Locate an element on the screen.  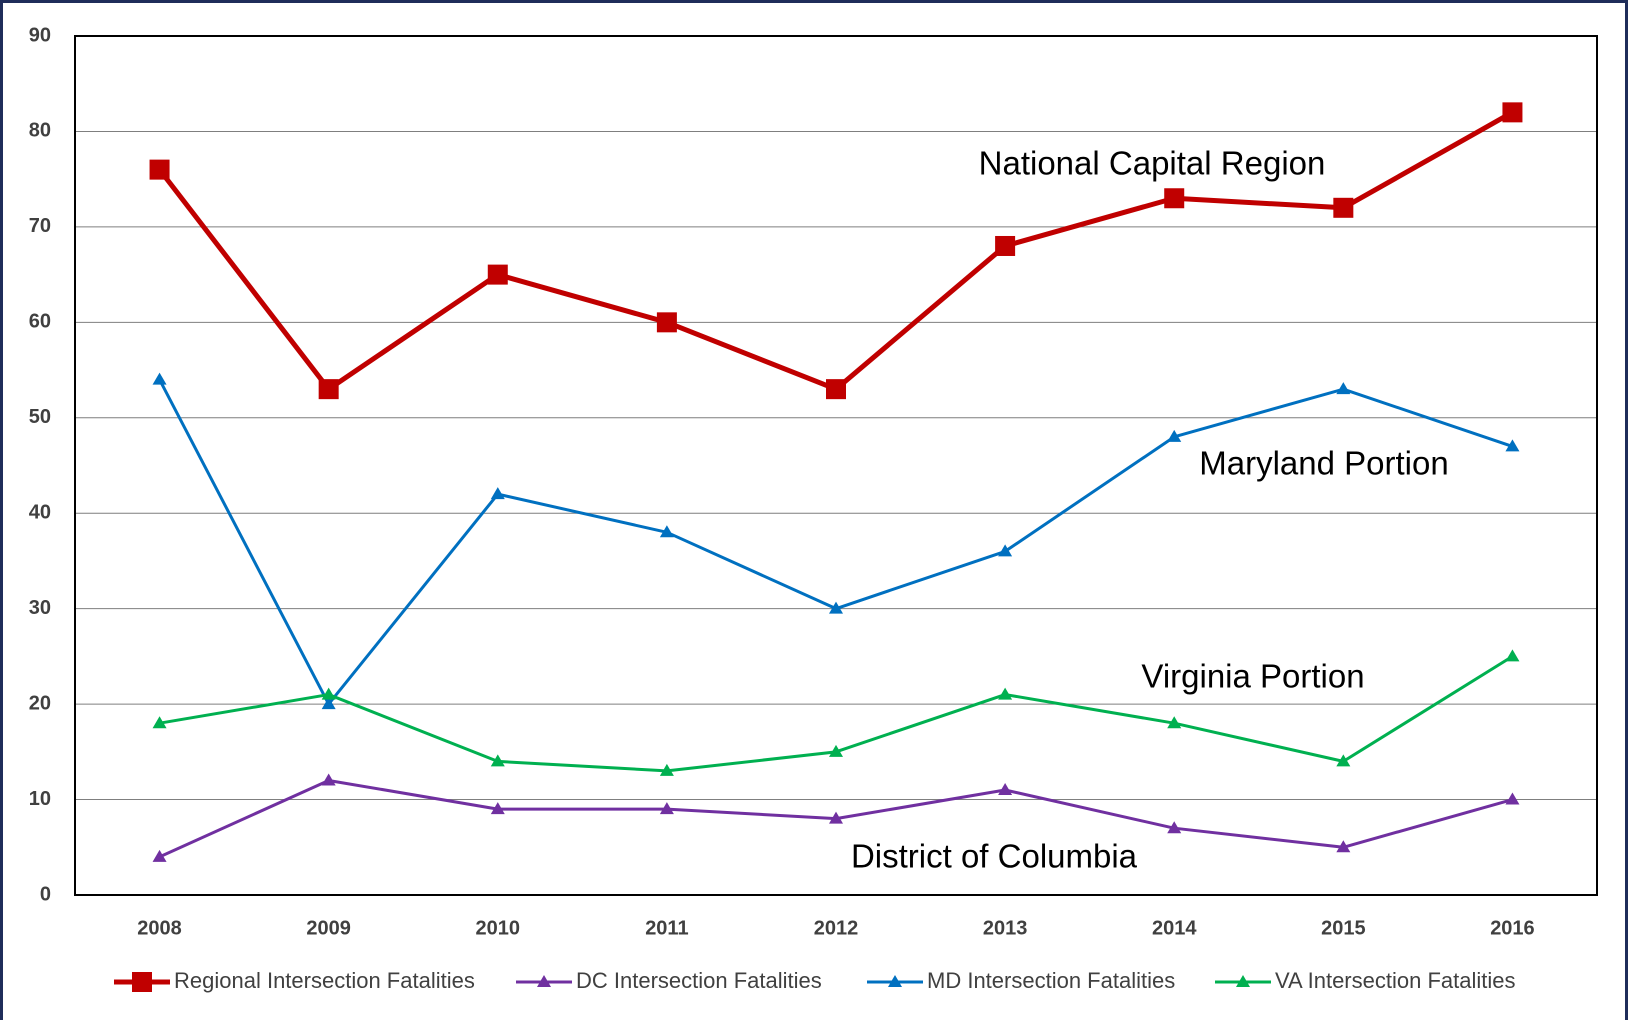
annotation: Maryland Portion is located at coordinates (1323, 463).